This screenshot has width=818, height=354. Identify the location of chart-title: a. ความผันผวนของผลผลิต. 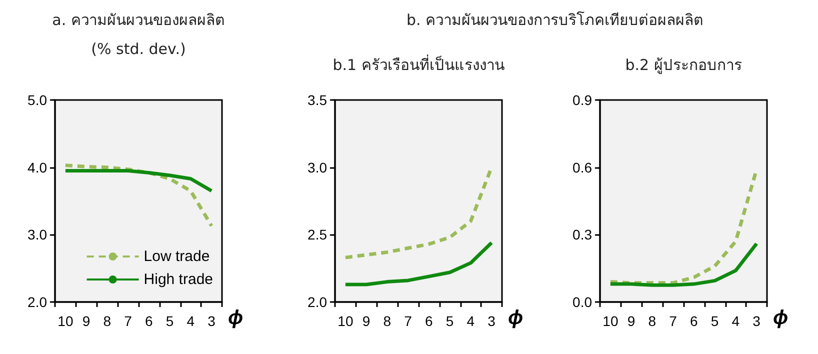
(138, 20).